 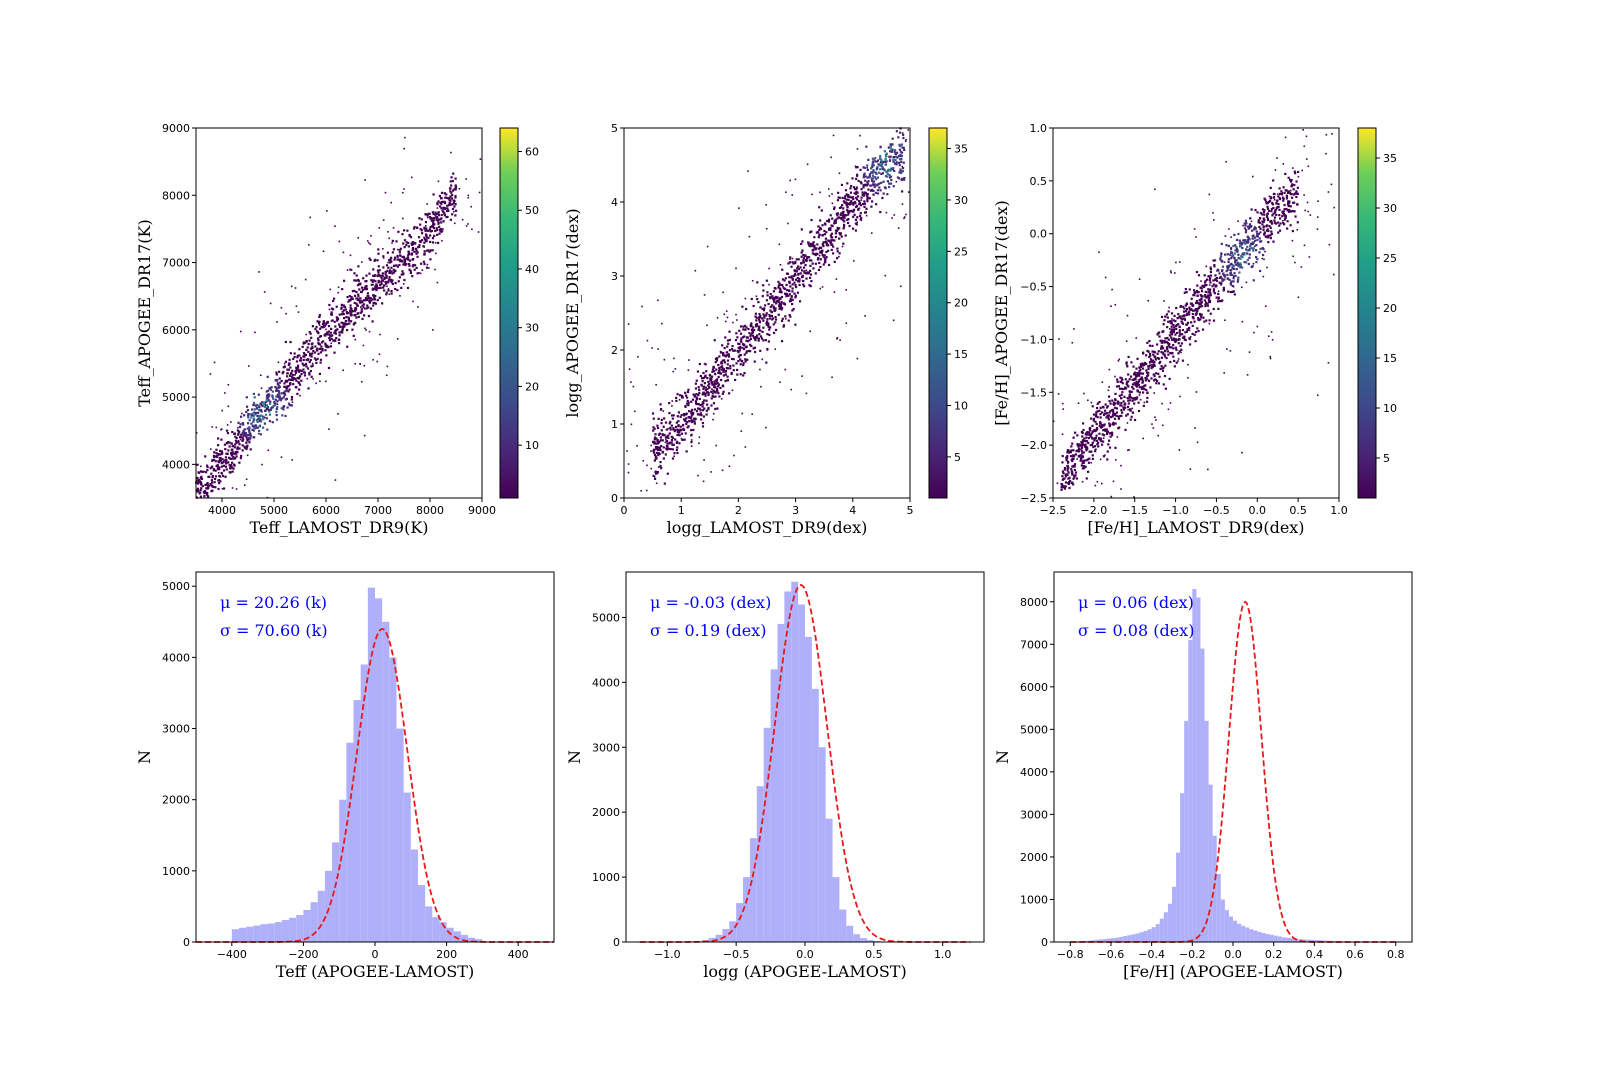 What do you see at coordinates (250, 934) in the screenshot?
I see `histogram-bar` at bounding box center [250, 934].